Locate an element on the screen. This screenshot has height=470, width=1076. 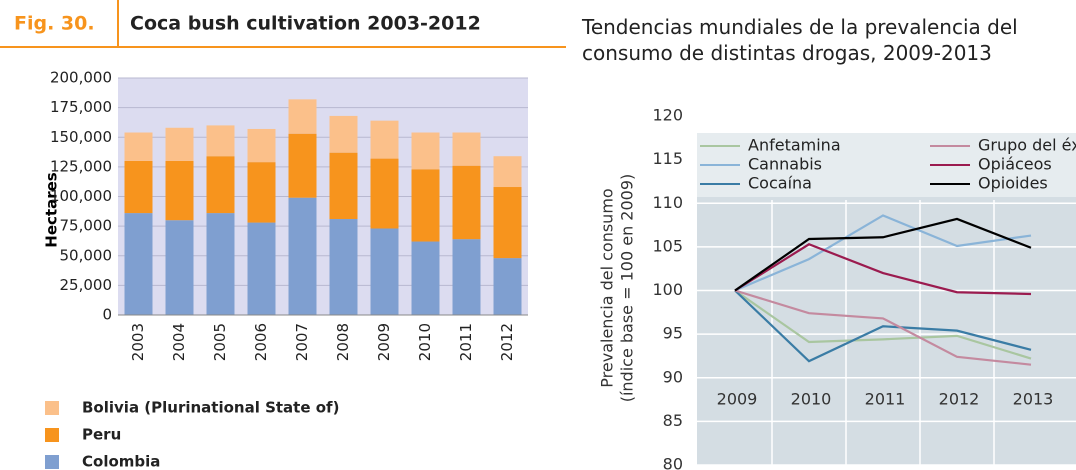
y-tick-label: 85 is located at coordinates (673, 420).